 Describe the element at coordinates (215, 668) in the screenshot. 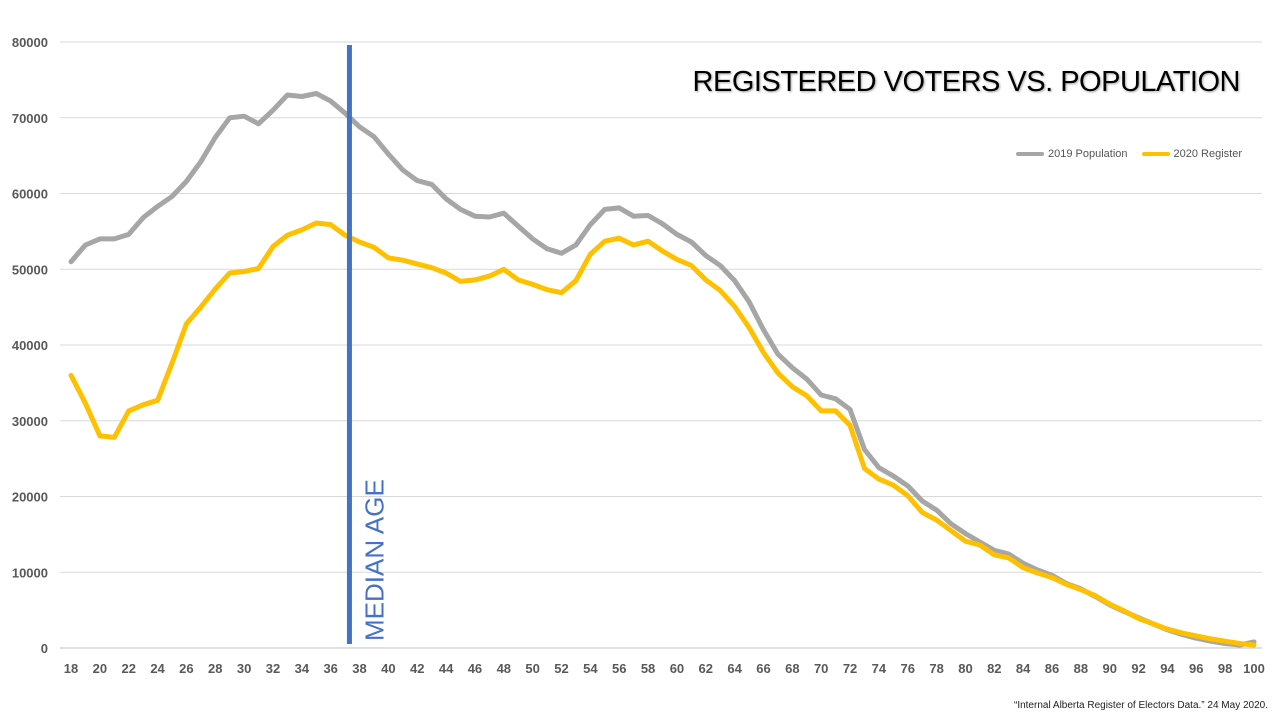

I see `x-tick-label: 28` at that location.